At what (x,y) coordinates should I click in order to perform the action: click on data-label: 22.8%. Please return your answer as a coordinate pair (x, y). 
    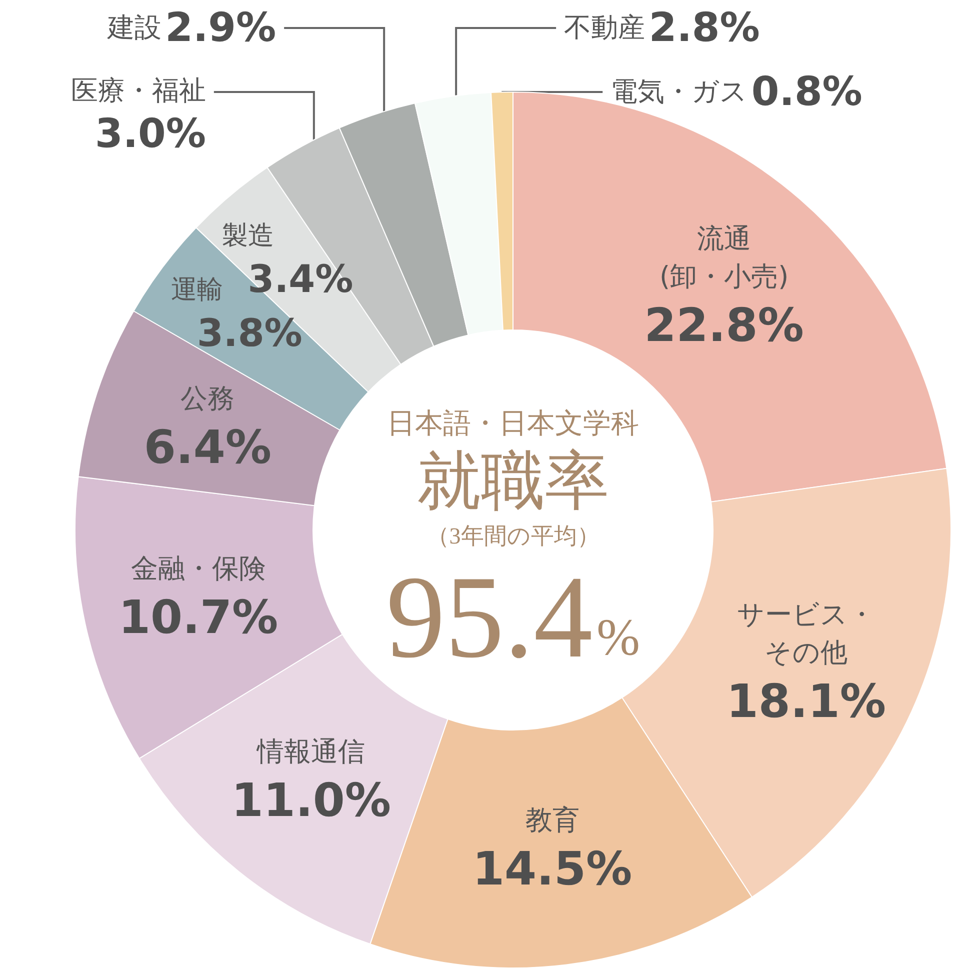
    Looking at the image, I should click on (724, 325).